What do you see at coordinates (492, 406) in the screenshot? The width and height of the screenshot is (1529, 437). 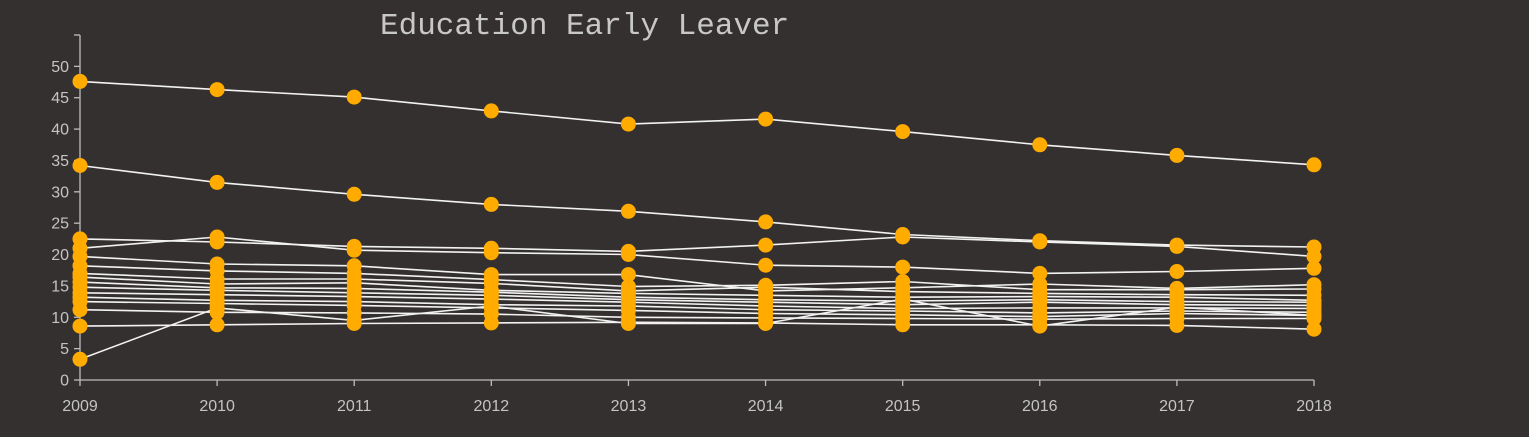 I see `x-tick-label: 2012` at bounding box center [492, 406].